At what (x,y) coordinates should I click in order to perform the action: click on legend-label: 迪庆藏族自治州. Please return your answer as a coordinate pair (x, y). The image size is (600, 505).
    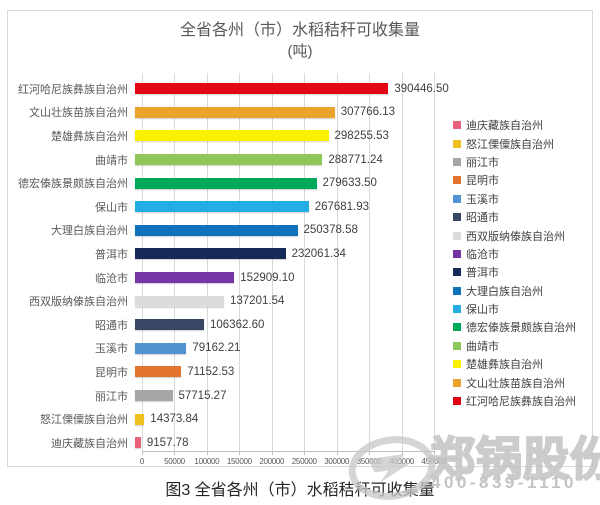
    Looking at the image, I should click on (504, 126).